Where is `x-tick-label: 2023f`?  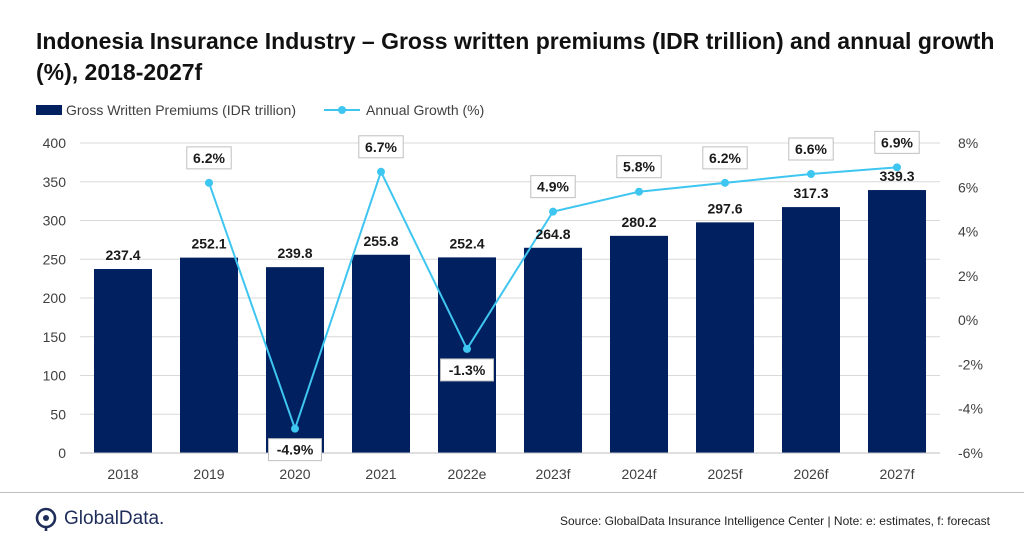
x-tick-label: 2023f is located at coordinates (552, 474).